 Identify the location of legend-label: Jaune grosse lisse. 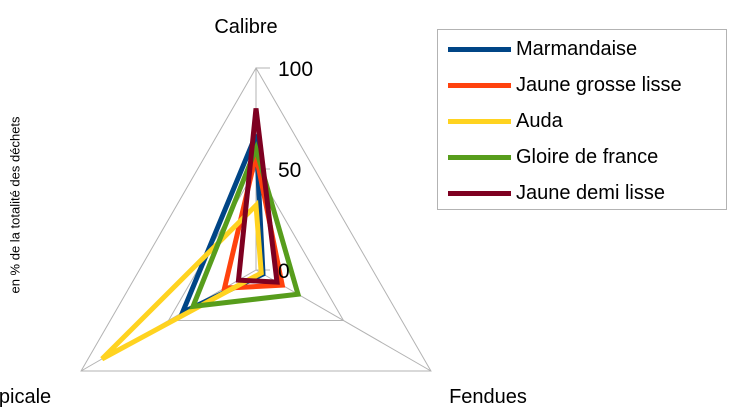
(599, 85).